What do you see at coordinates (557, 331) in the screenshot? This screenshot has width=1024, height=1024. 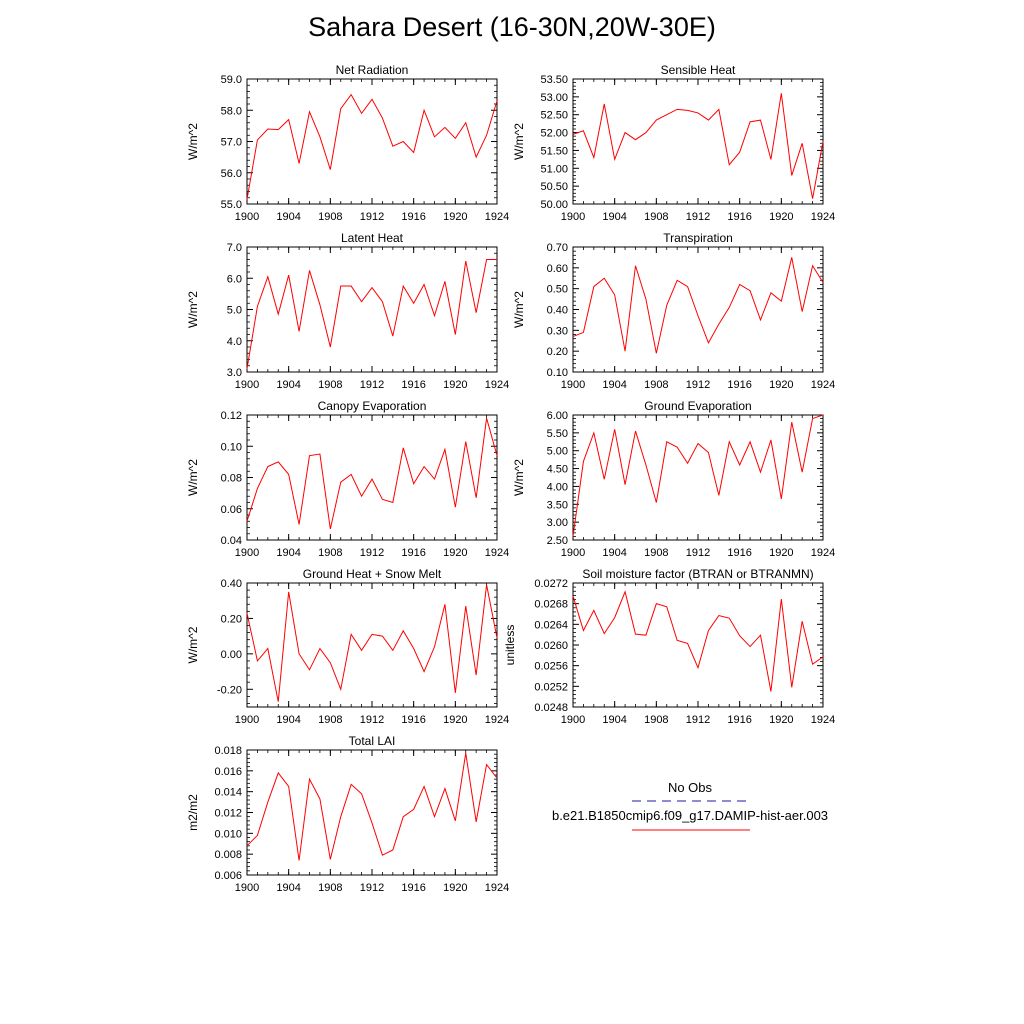 I see `y-tick-label: 0.30` at bounding box center [557, 331].